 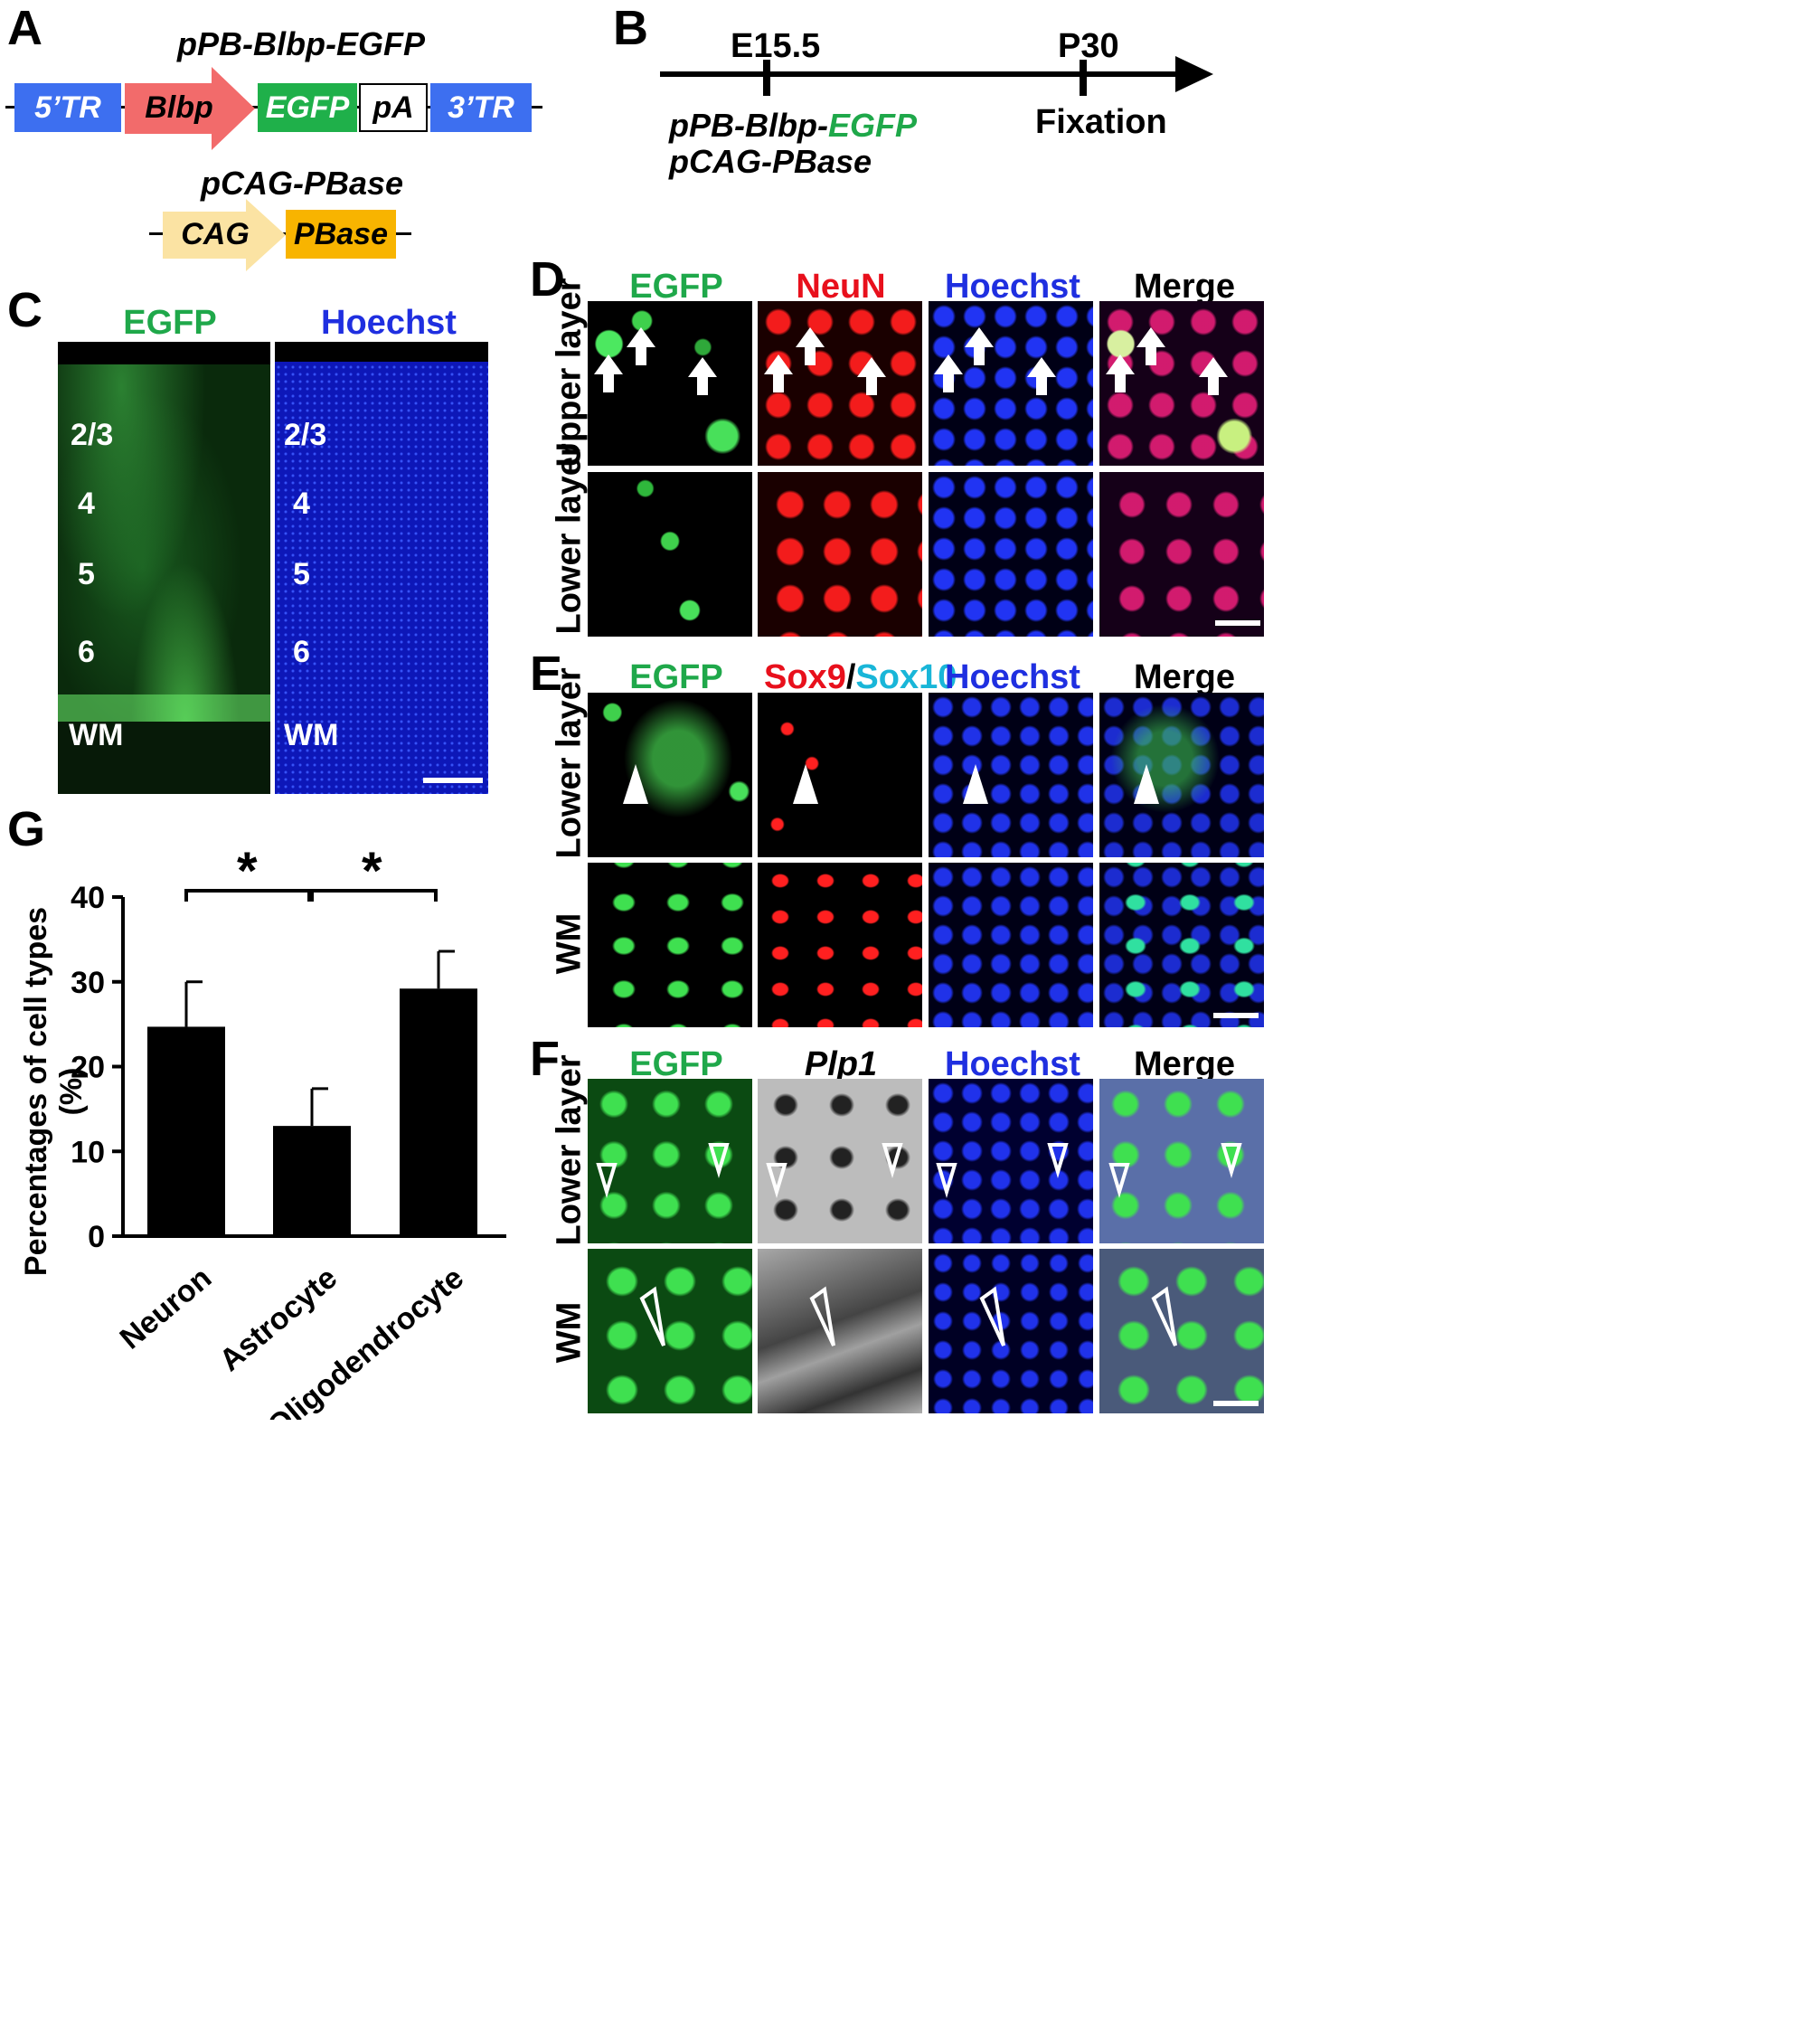 What do you see at coordinates (170, 323) in the screenshot?
I see `c-header-egfp: EGFP` at bounding box center [170, 323].